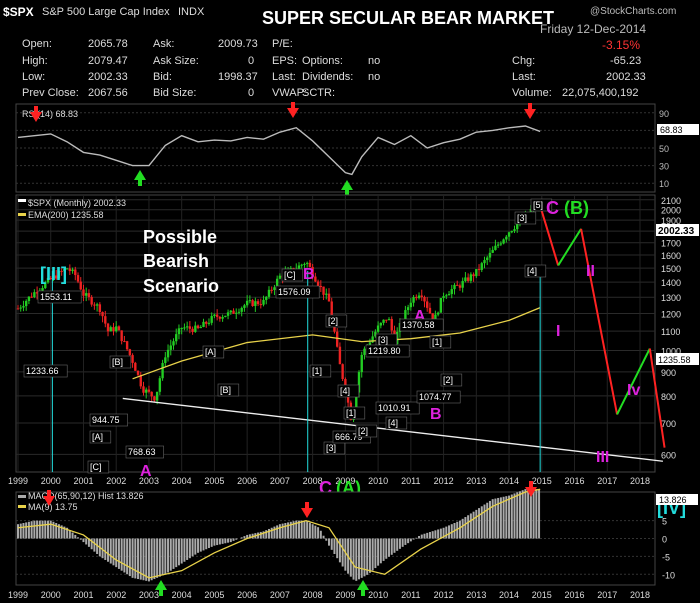  What do you see at coordinates (51, 595) in the screenshot?
I see `macd-xtick-2000: 2000` at bounding box center [51, 595].